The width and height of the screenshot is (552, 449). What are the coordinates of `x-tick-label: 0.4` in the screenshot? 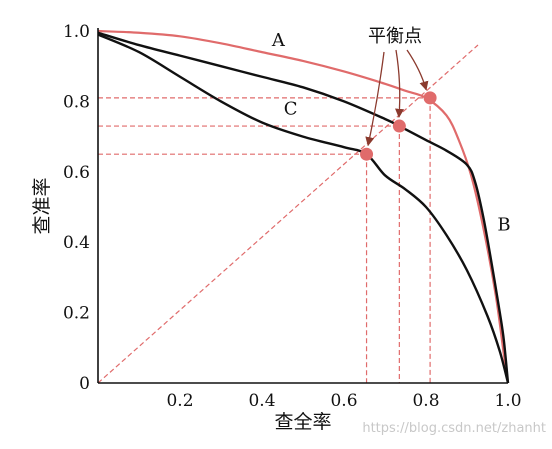 It's located at (261, 401).